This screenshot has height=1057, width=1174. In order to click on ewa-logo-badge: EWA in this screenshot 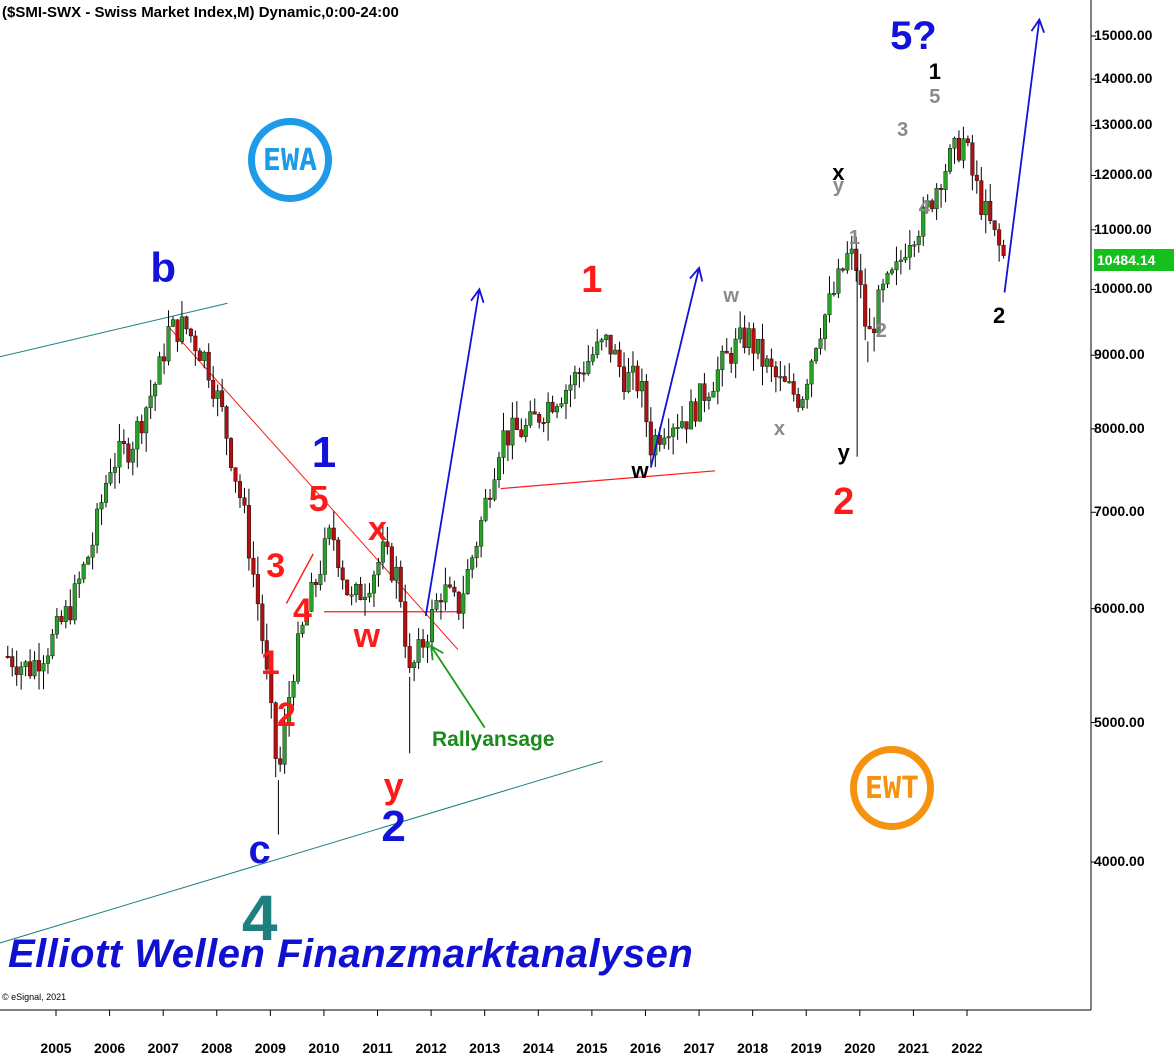, I will do `click(290, 160)`.